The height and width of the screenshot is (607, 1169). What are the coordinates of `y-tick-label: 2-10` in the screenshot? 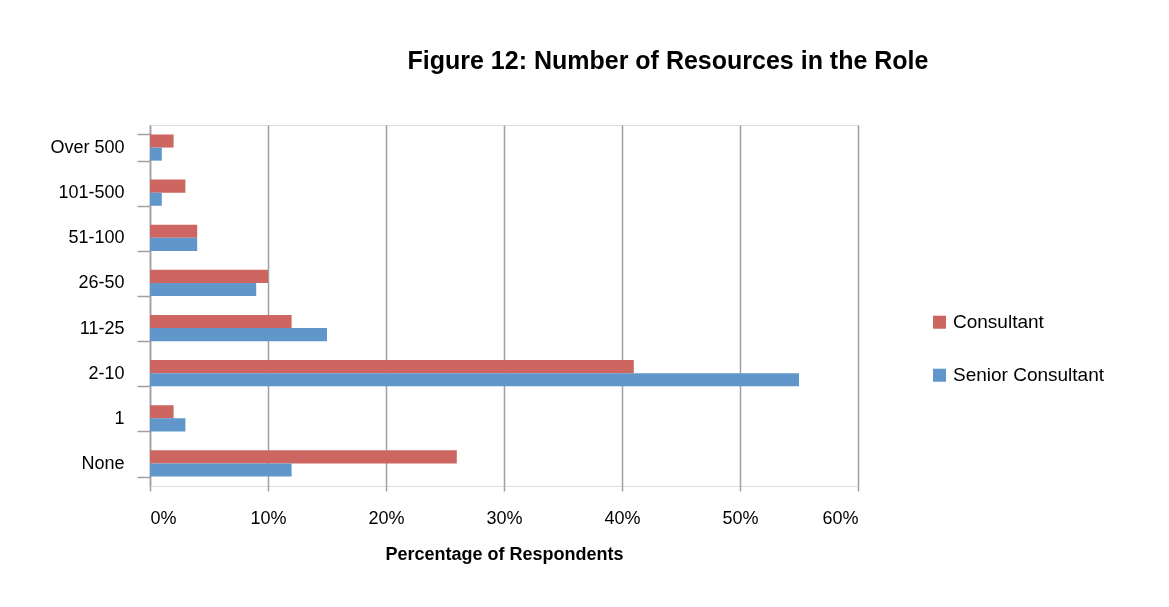 It's located at (106, 372).